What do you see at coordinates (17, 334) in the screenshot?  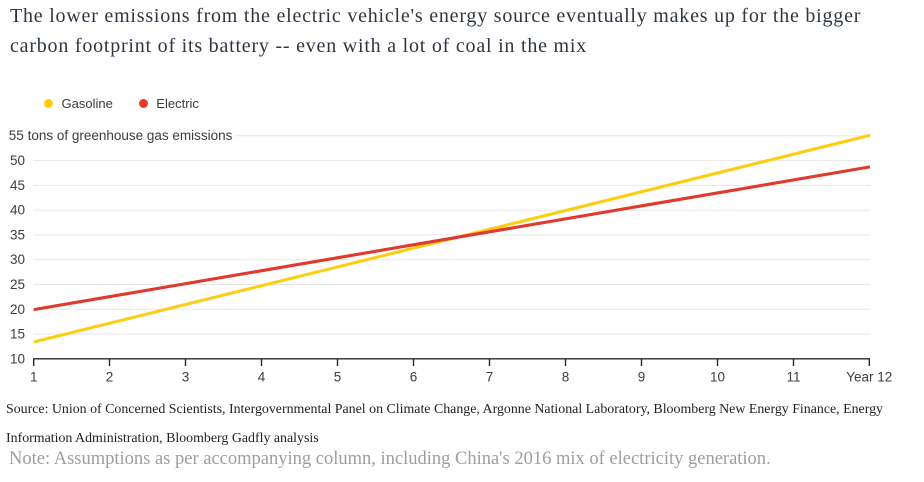 I see `svg-text: 15` at bounding box center [17, 334].